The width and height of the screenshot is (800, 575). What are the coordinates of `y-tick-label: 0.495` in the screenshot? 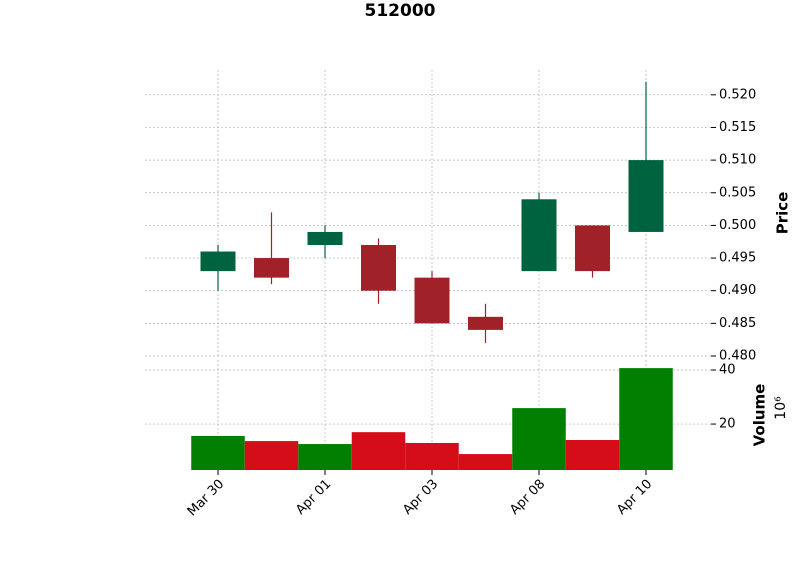 It's located at (737, 258).